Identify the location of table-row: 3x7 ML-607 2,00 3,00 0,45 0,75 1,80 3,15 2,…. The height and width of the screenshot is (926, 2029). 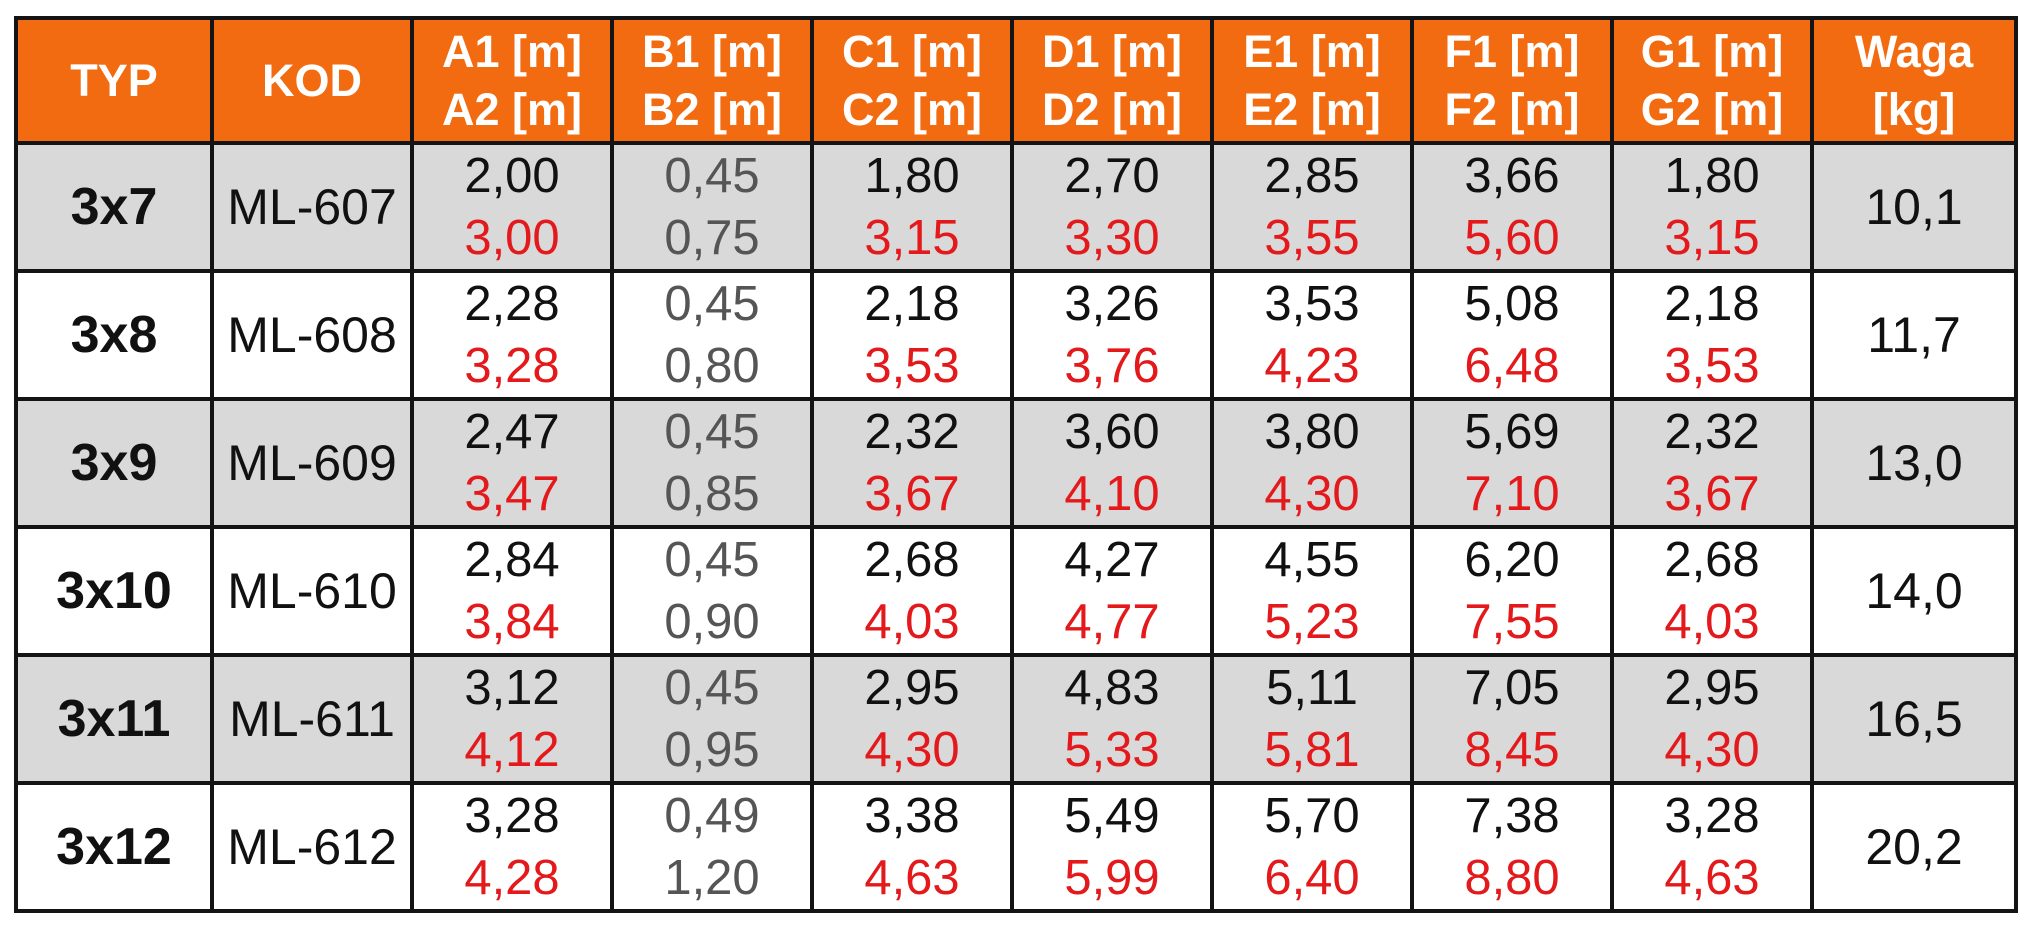
(1016, 207).